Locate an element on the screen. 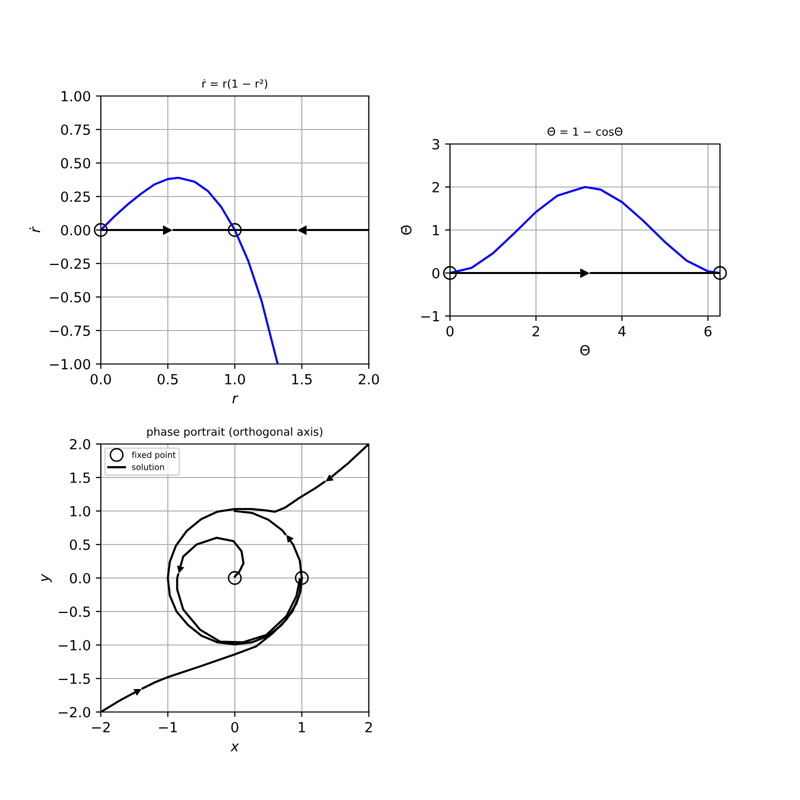 The height and width of the screenshot is (800, 800). y-tick-label: 0.25 is located at coordinates (75, 196).